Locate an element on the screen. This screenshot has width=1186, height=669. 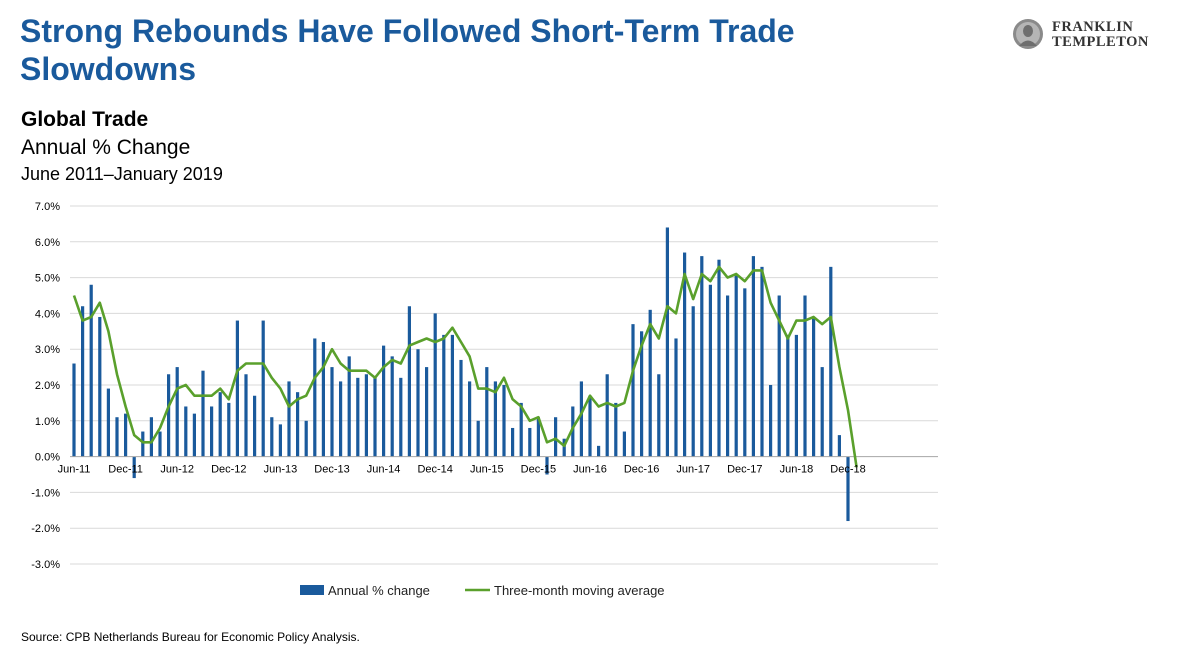
x-tick-label: Jun-14 is located at coordinates (384, 470).